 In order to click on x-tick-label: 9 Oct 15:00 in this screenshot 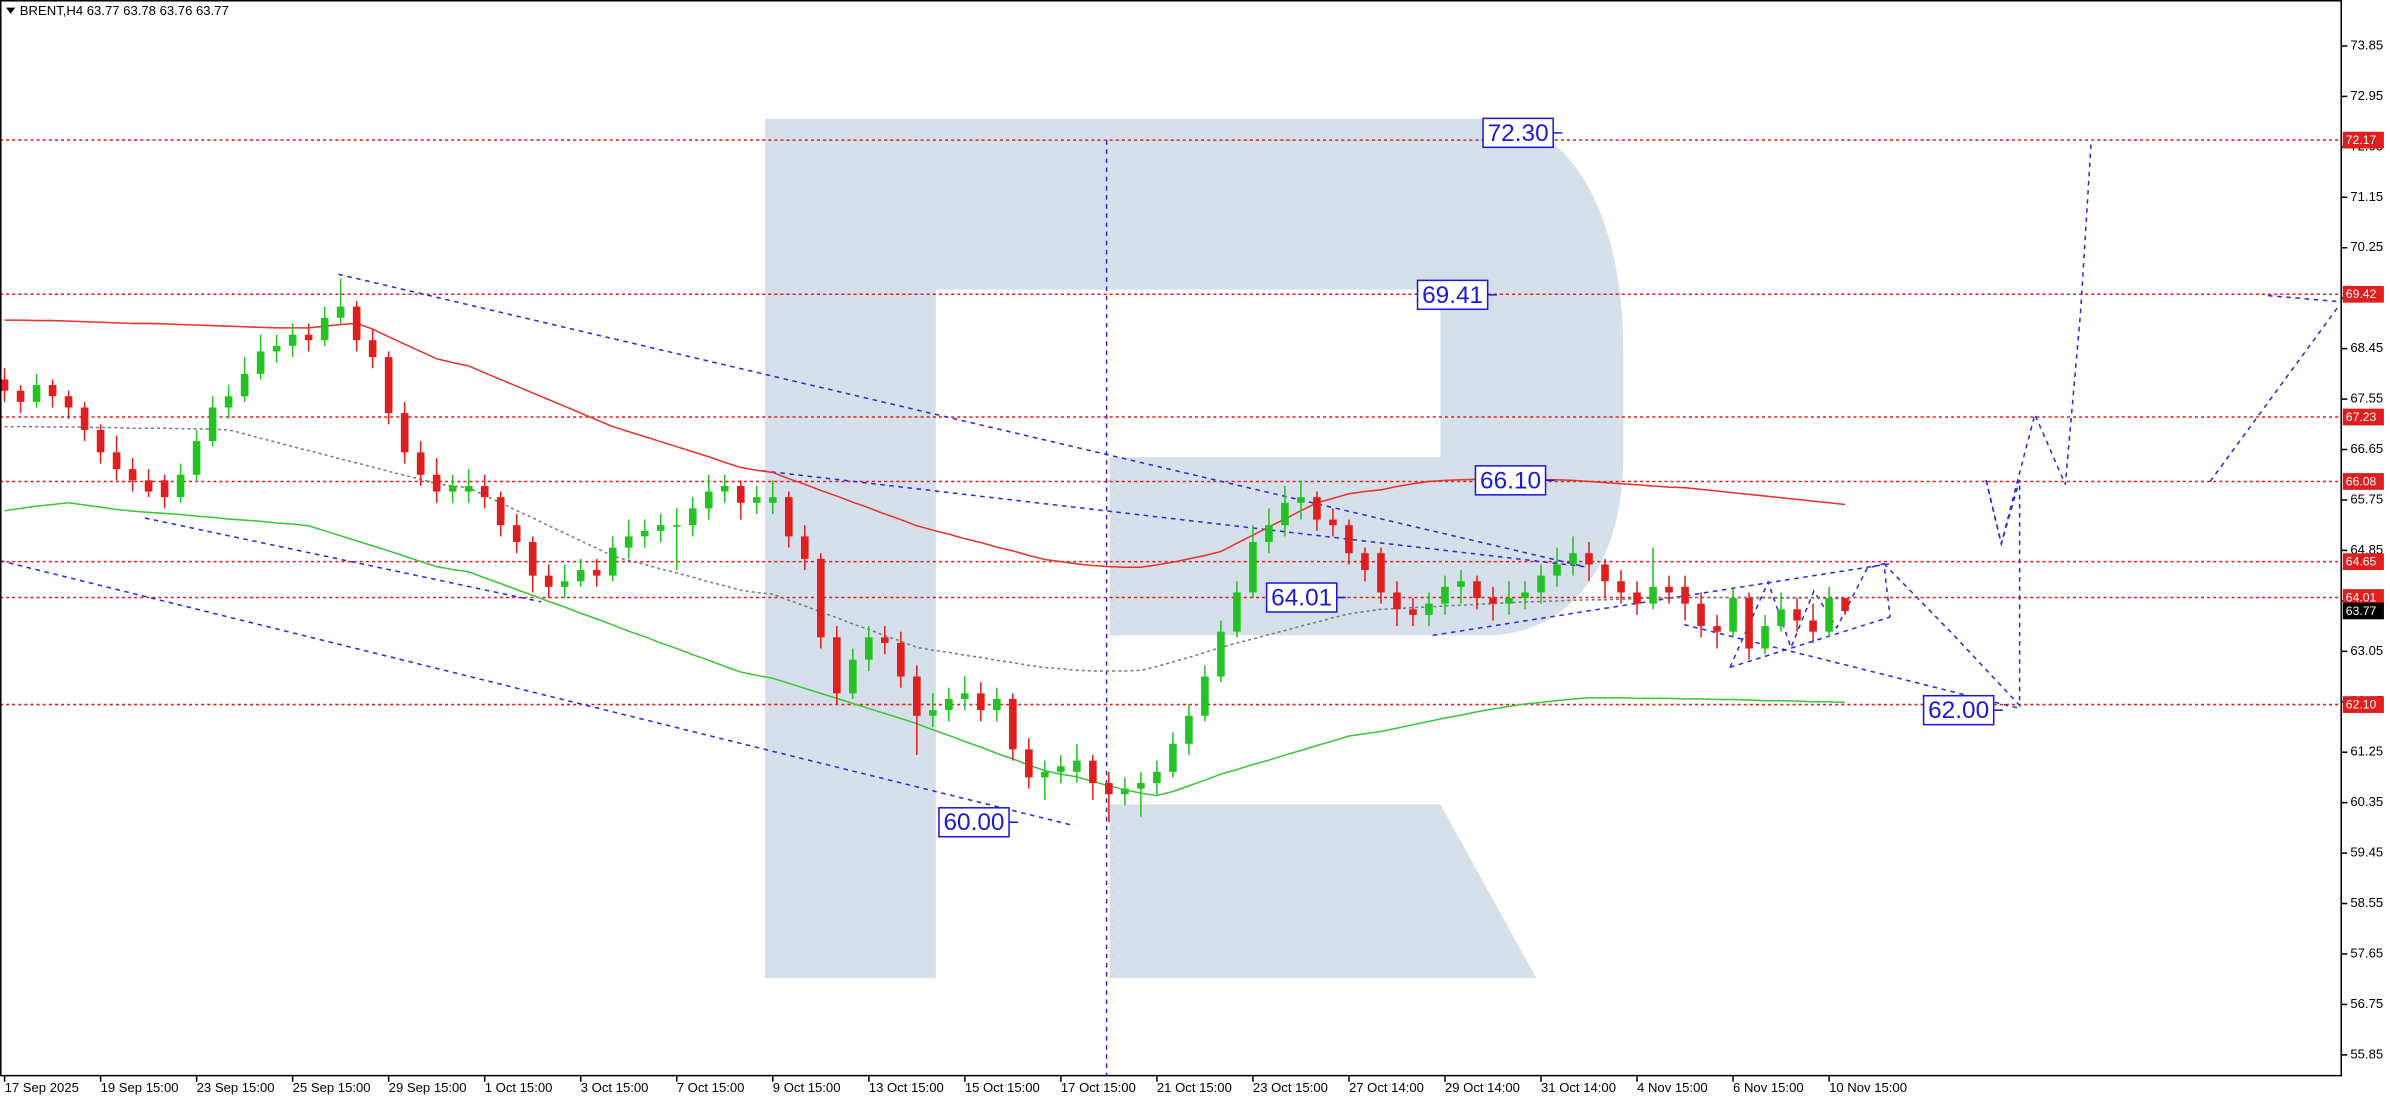, I will do `click(807, 1087)`.